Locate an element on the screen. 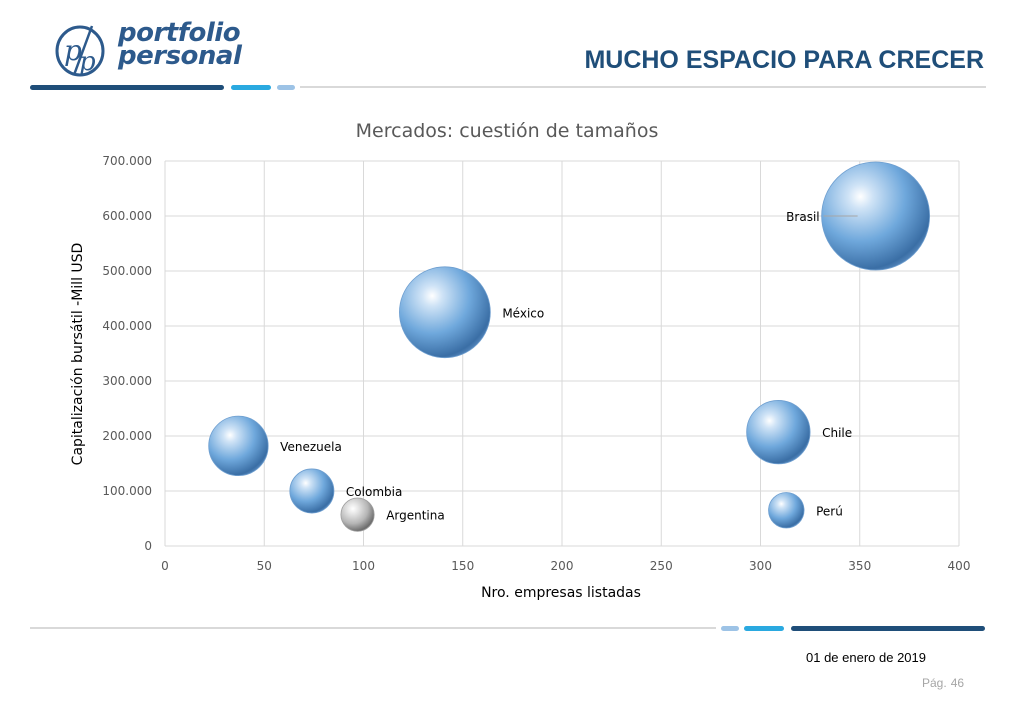  x-tick-label: 300 is located at coordinates (760, 566).